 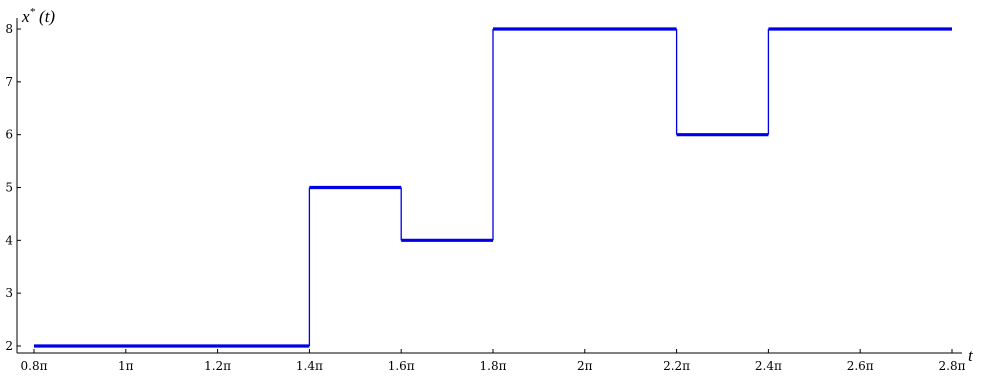 What do you see at coordinates (9, 188) in the screenshot?
I see `y-tick-label: 5` at bounding box center [9, 188].